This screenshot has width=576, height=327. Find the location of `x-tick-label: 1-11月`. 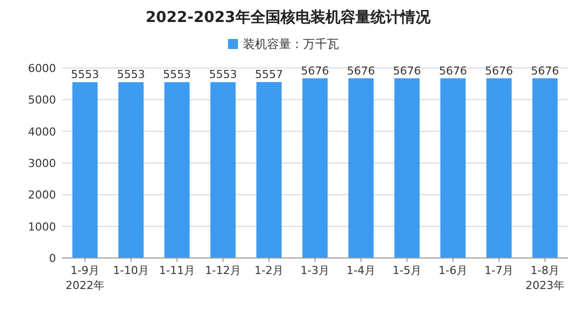

x-tick-label: 1-11月 is located at coordinates (177, 270).